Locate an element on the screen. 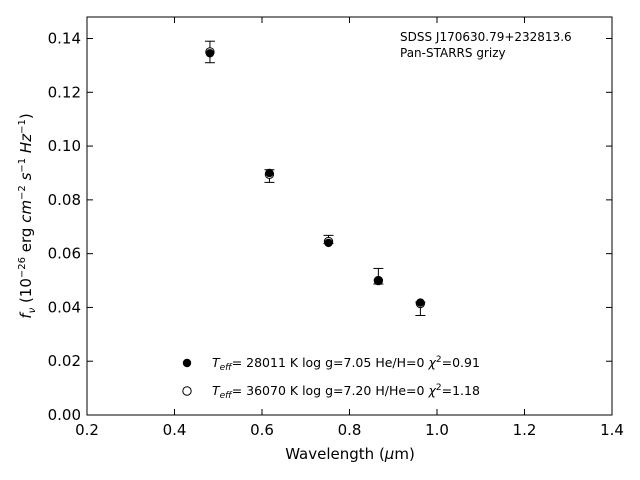  y-axis-label: fν (10−26 erg cm−2 s−1 Hz−1) is located at coordinates (27, 215).